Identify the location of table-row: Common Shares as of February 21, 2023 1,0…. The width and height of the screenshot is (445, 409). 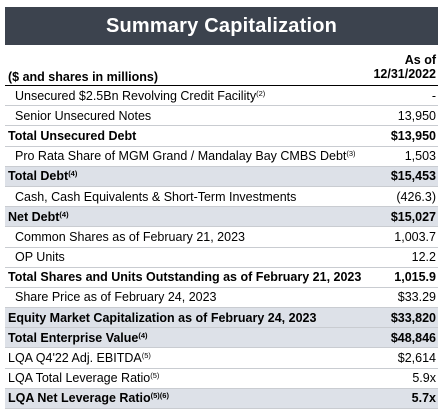
(221, 237).